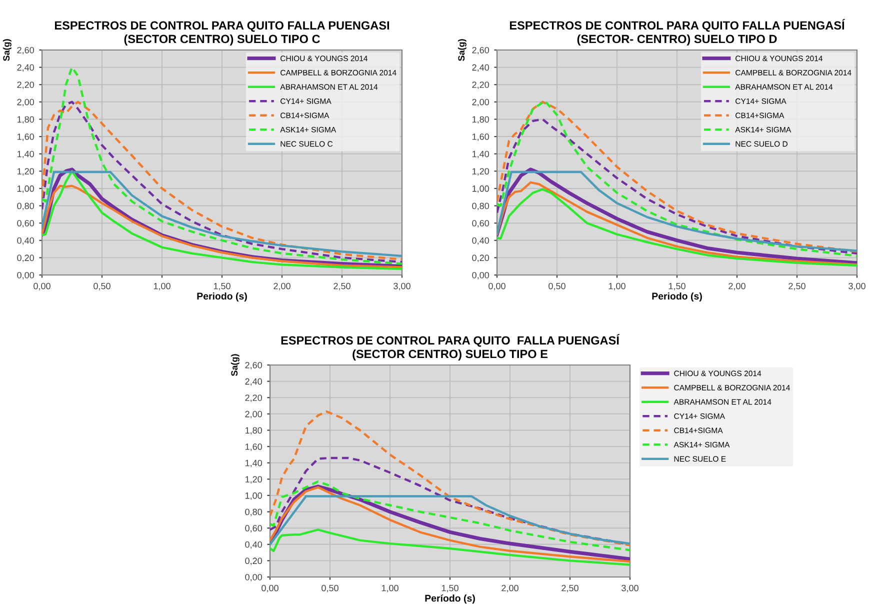 Image resolution: width=873 pixels, height=612 pixels. I want to click on chart-title: ESPECTROS DE CONTROL PARA QUITO FALLA PUENGASÍ (SECTOR- CENTRO) SUELO TIPO D, so click(678, 32).